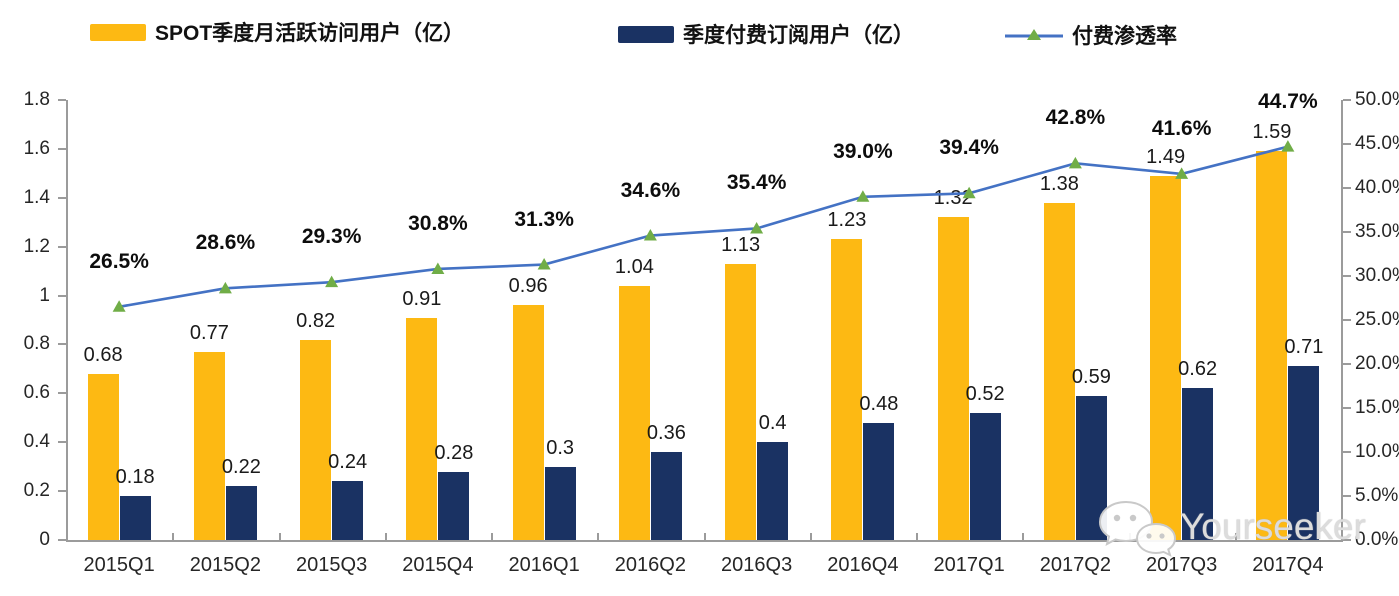 This screenshot has width=1399, height=596. What do you see at coordinates (847, 220) in the screenshot?
I see `bar-mau-value-label: 1.23` at bounding box center [847, 220].